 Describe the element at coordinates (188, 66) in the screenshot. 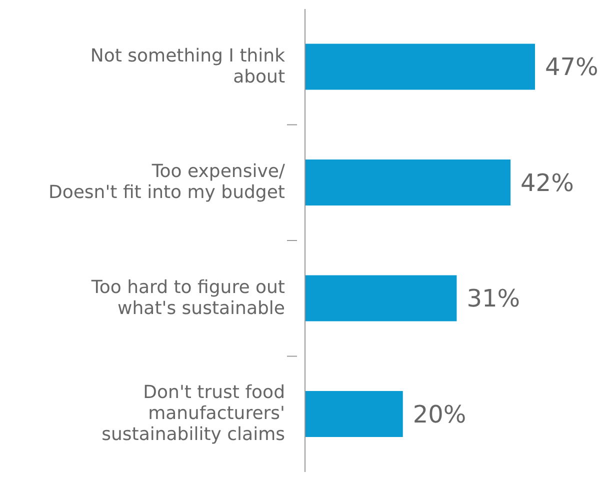

I see `y-tick-label: Not something I think about` at that location.